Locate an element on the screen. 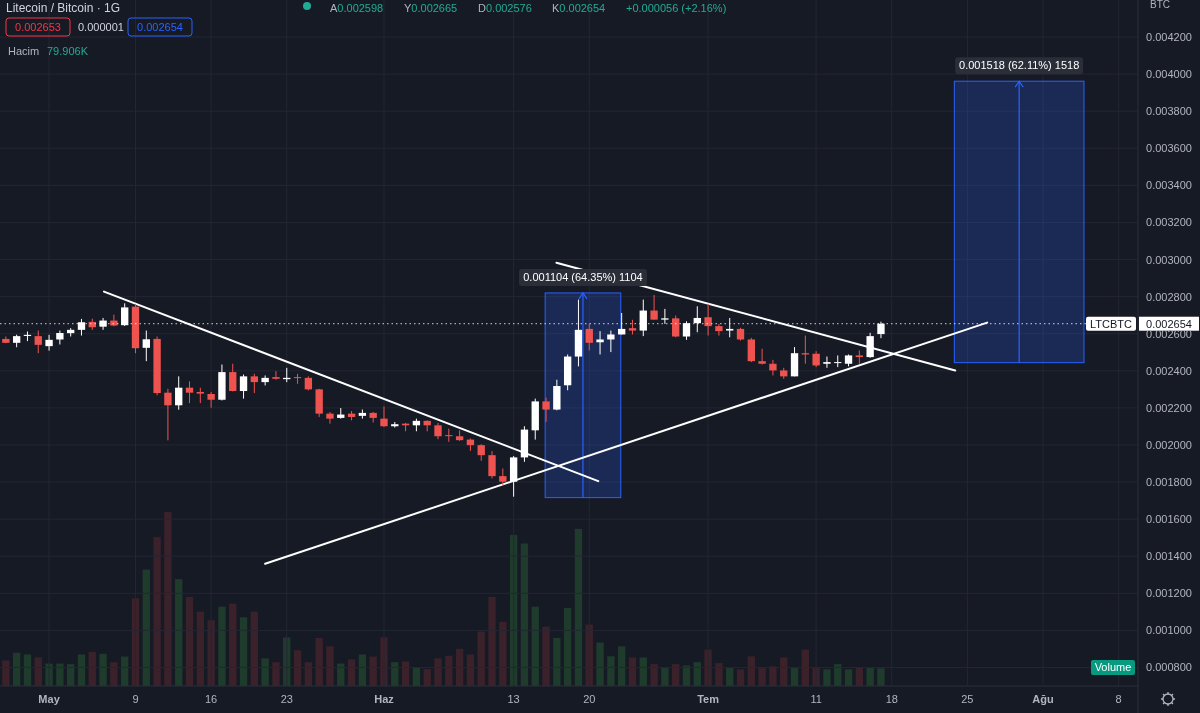 This screenshot has width=1200, height=713. annotation: +0.000056 (+2.16%) is located at coordinates (676, 8).